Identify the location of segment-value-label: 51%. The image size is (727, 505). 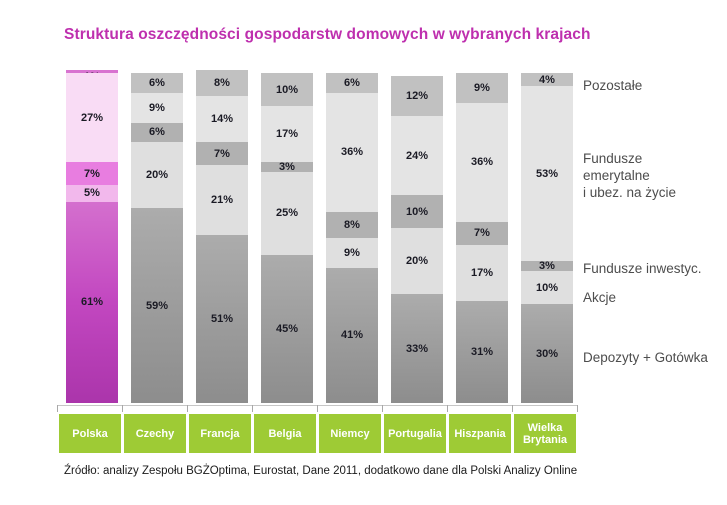
(222, 318).